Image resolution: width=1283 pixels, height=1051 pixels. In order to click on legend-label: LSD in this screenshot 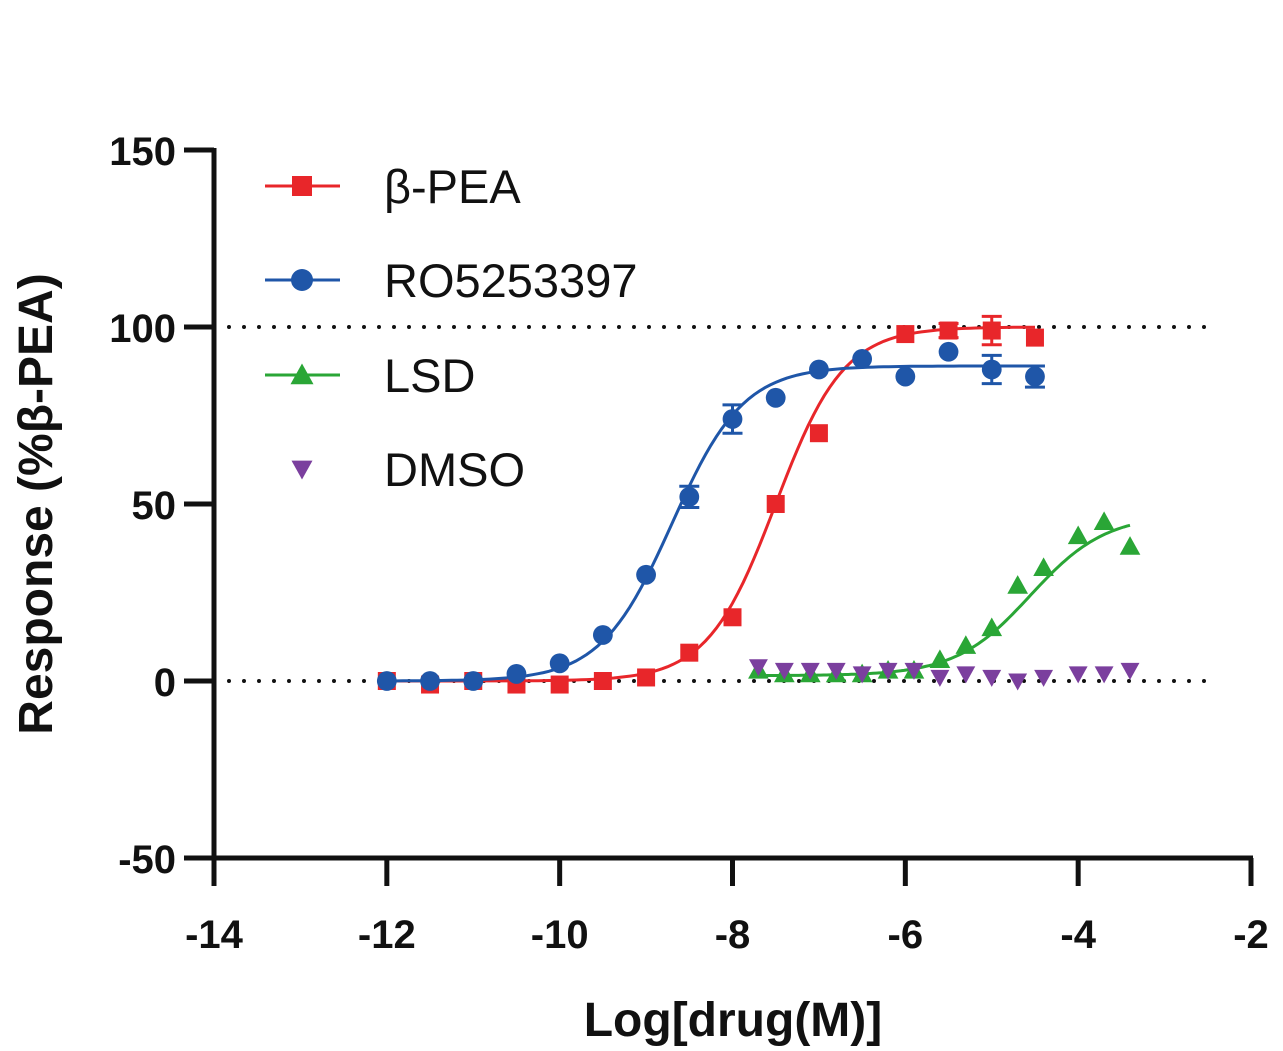, I will do `click(429, 375)`.